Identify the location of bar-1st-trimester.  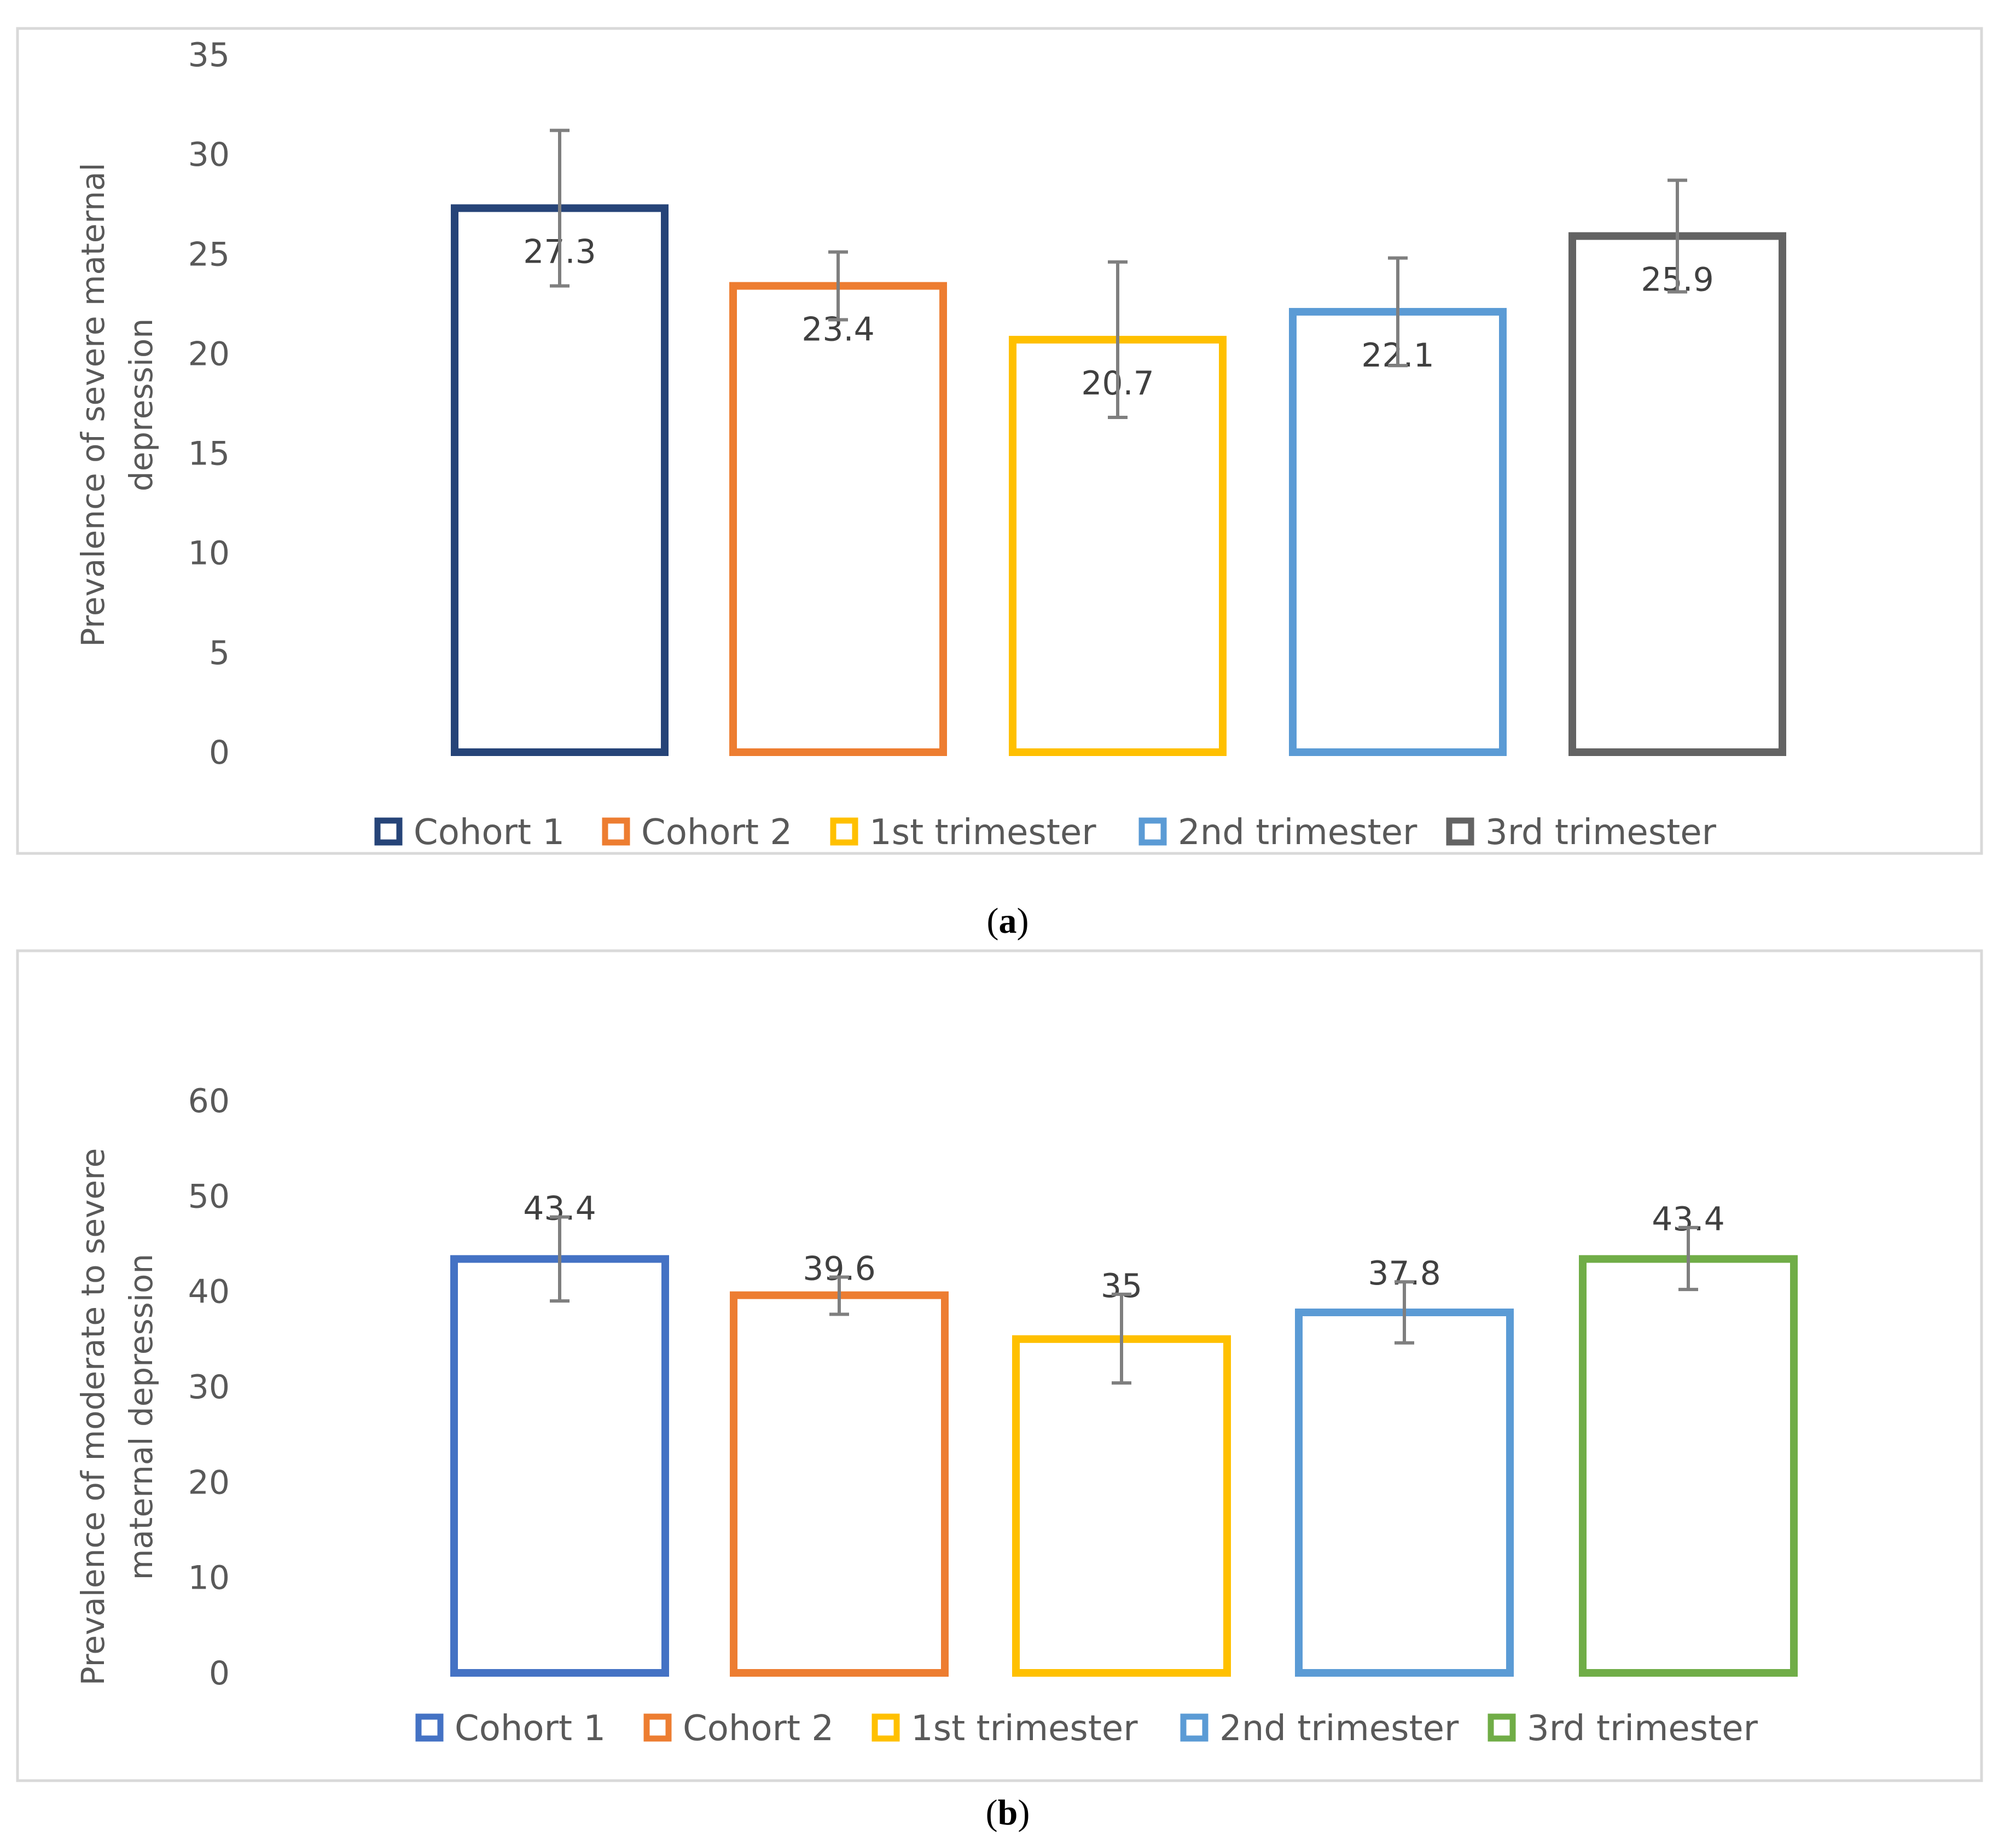
(1121, 1506).